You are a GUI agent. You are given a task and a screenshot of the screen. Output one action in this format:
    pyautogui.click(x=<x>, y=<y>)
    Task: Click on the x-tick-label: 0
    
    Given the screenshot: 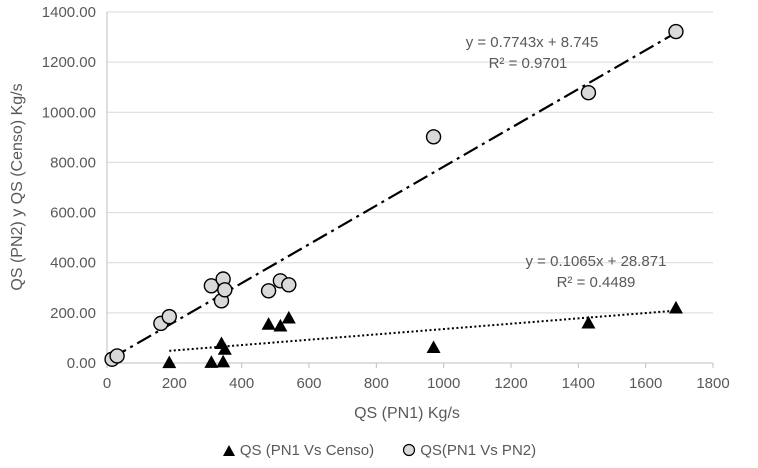 What is the action you would take?
    pyautogui.click(x=107, y=383)
    